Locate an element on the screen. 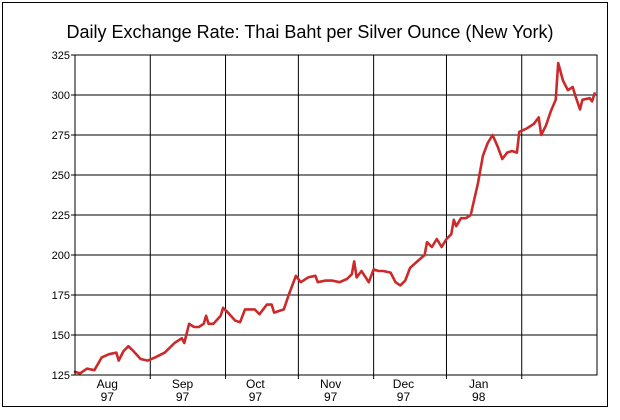 The height and width of the screenshot is (420, 620). y-tick-label: 125 is located at coordinates (61, 376).